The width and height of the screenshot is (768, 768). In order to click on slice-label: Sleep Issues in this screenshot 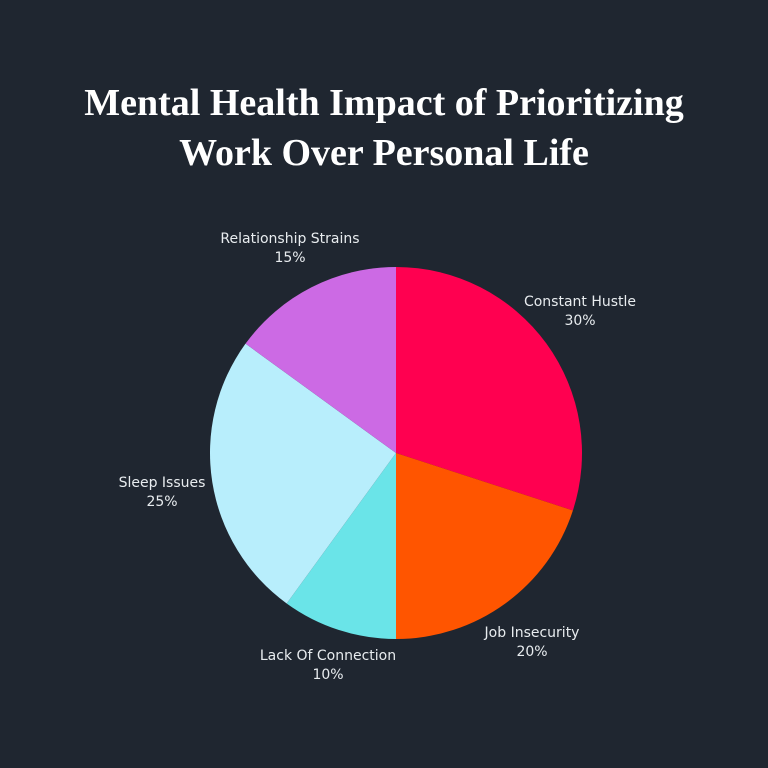, I will do `click(162, 483)`.